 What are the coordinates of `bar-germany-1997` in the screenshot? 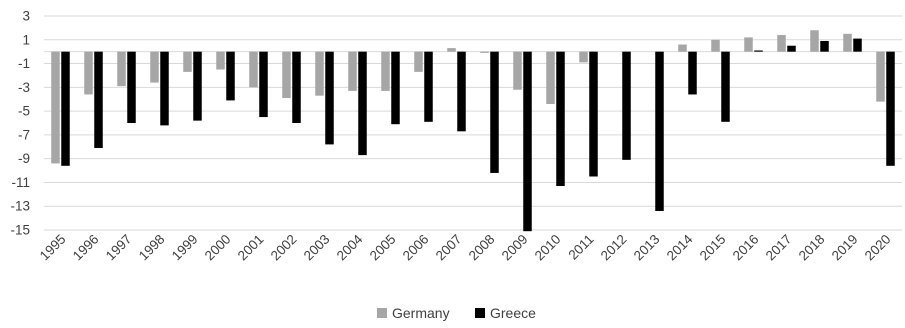 It's located at (121, 69).